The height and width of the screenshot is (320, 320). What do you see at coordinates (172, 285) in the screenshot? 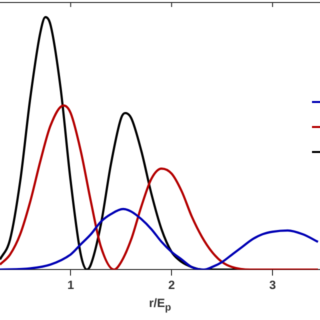
I see `x-tick-label: 2` at bounding box center [172, 285].